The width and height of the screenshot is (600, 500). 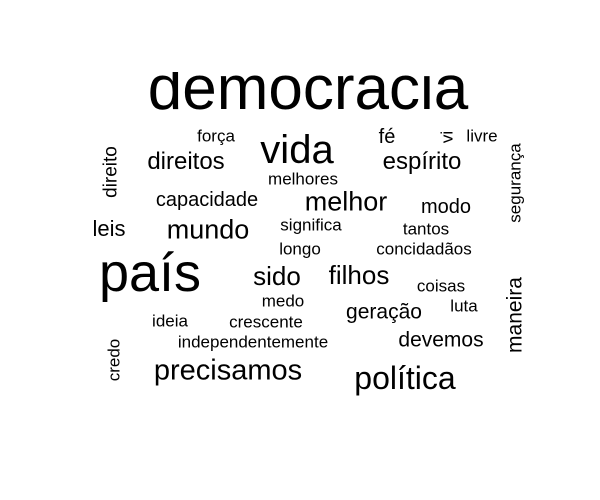 What do you see at coordinates (228, 370) in the screenshot?
I see `word-precisamos: precisamos` at bounding box center [228, 370].